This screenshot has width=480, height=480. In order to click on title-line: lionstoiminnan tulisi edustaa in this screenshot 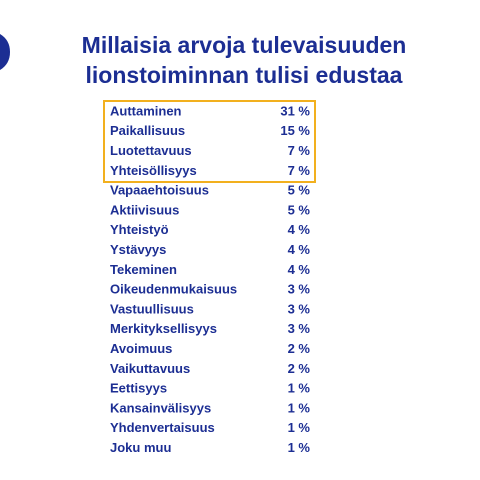, I will do `click(244, 75)`.